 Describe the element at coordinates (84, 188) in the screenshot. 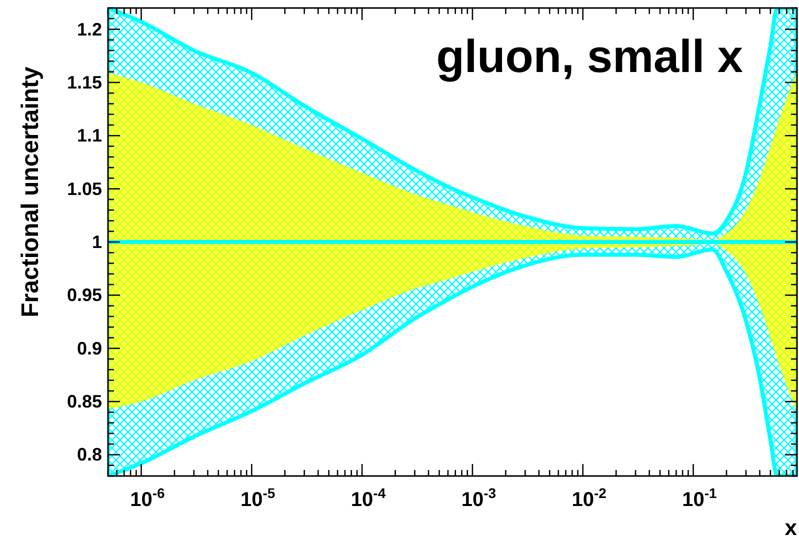

I see `y-tick-label: 1.05` at that location.